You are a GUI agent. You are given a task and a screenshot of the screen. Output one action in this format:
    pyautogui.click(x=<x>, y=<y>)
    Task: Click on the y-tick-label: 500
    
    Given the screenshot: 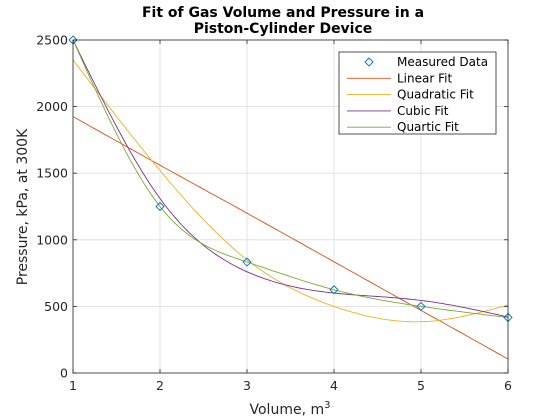 What is the action you would take?
    pyautogui.click(x=56, y=306)
    